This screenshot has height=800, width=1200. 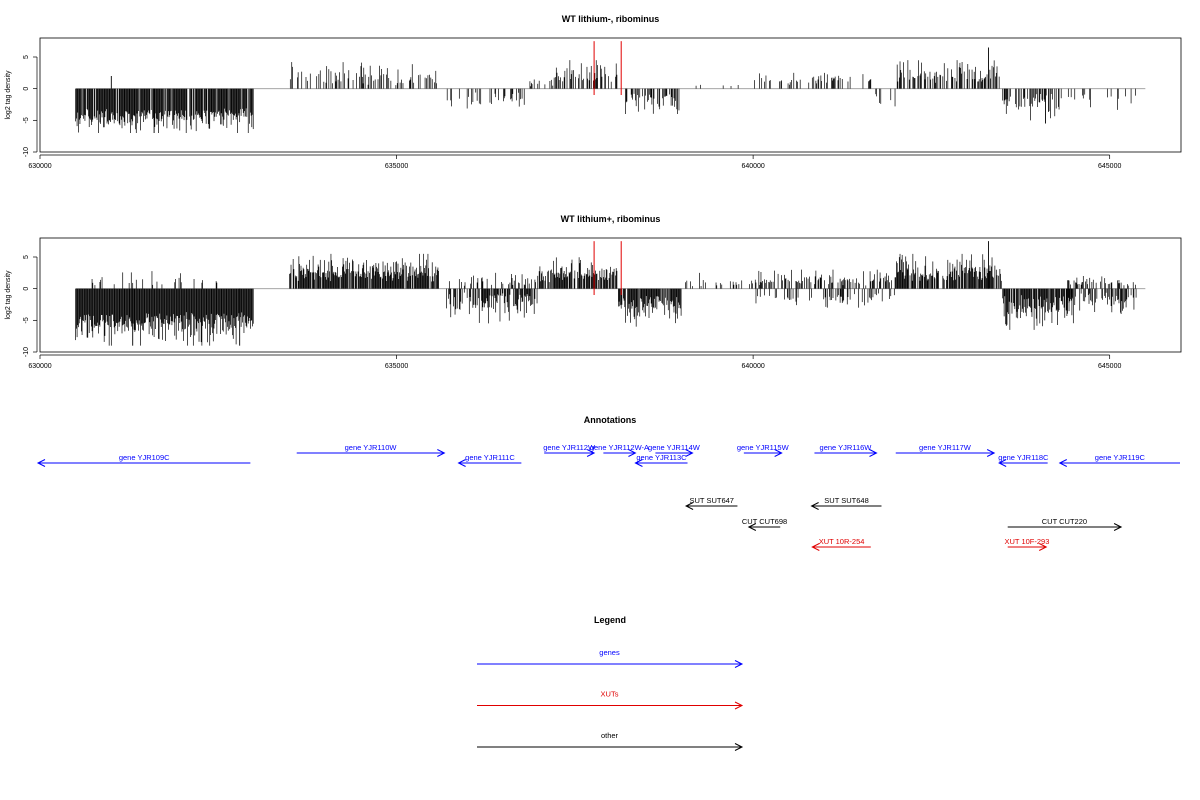 What do you see at coordinates (610, 694) in the screenshot?
I see `legend-label: XUTs` at bounding box center [610, 694].